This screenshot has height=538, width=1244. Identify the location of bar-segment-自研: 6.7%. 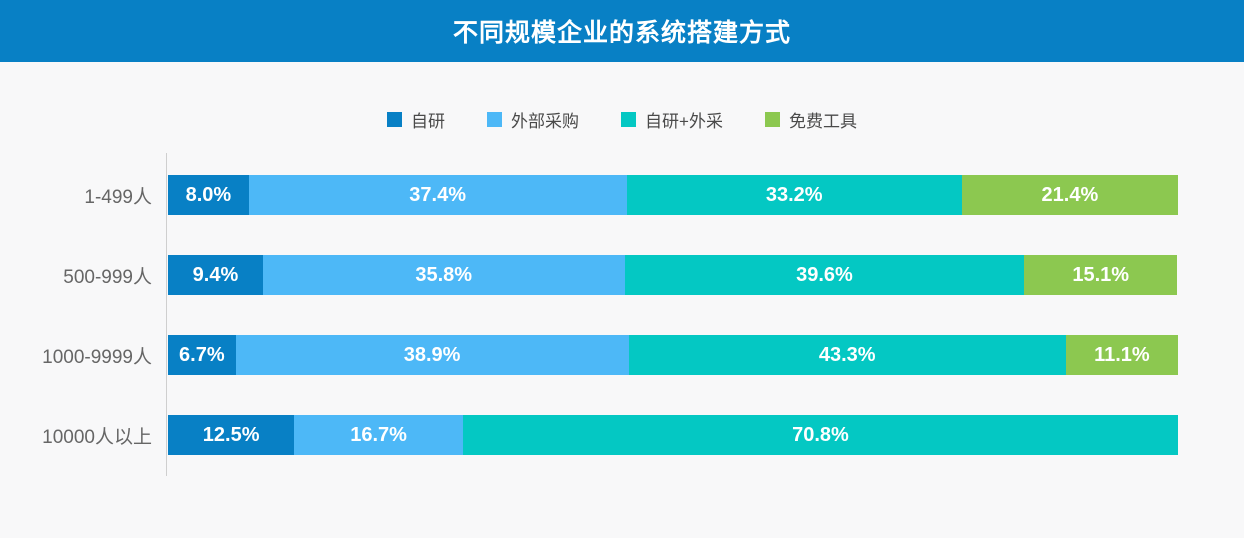
(202, 355).